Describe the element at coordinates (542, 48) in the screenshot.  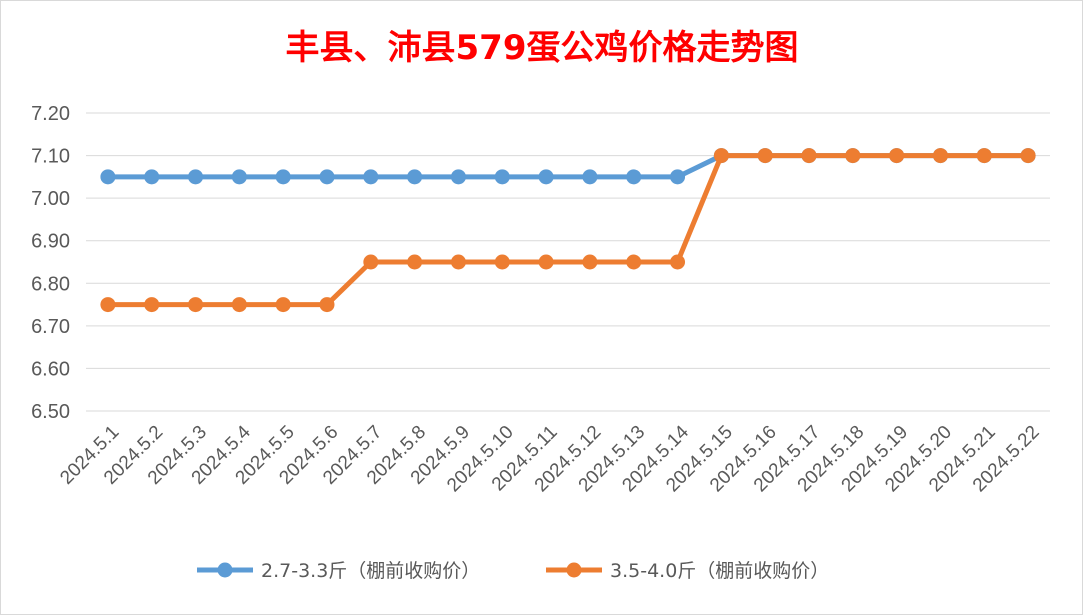
I see `chart-title: 丰县、沛县579蛋公鸡价格走势图` at that location.